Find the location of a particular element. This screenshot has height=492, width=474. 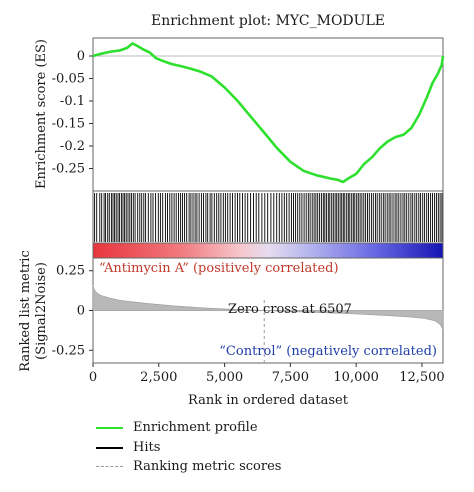

legend-swatch-enrichment is located at coordinates (109, 428).